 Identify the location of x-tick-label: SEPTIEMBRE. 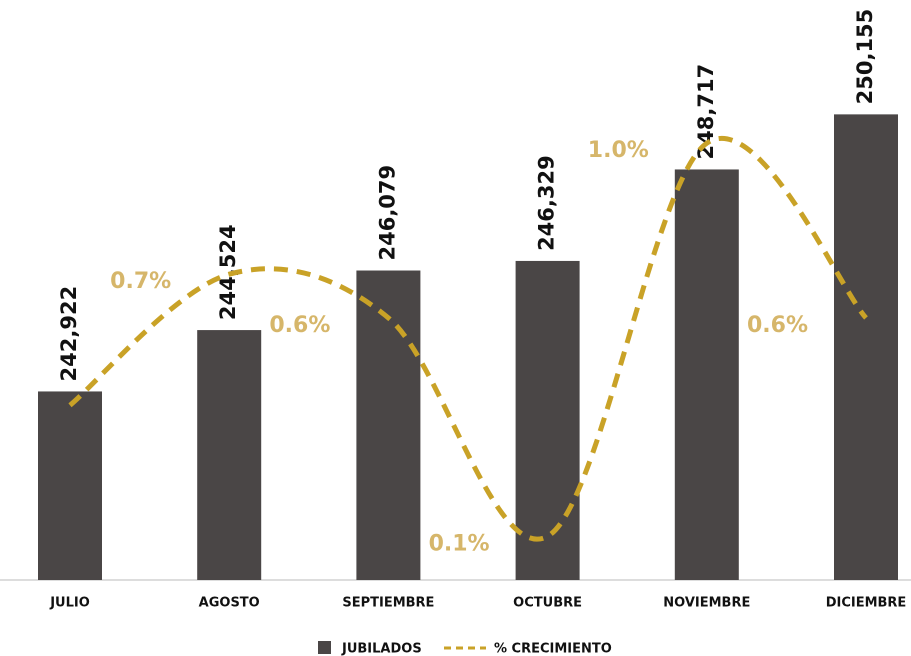
(388, 603).